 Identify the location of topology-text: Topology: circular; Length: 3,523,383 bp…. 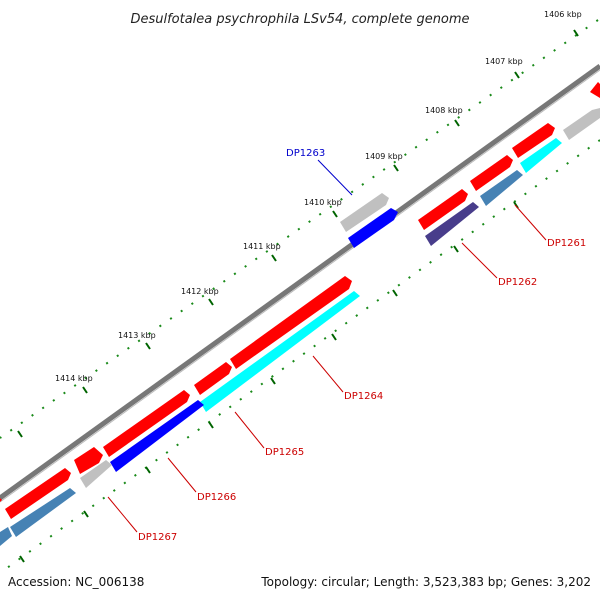
(425, 582).